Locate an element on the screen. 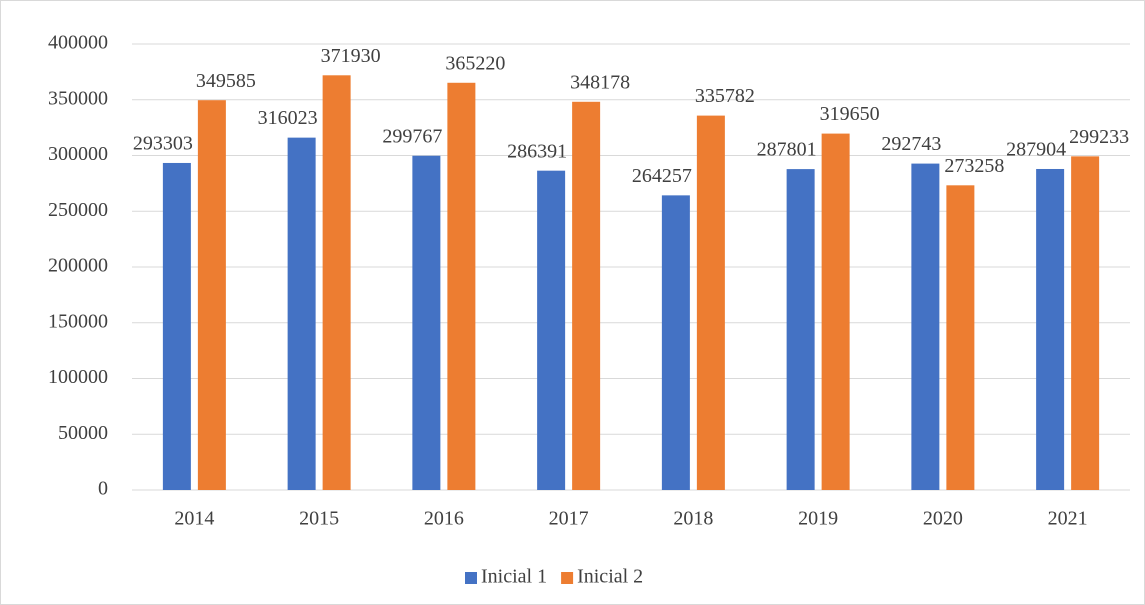 The height and width of the screenshot is (605, 1145). data-label: 319650 is located at coordinates (850, 114).